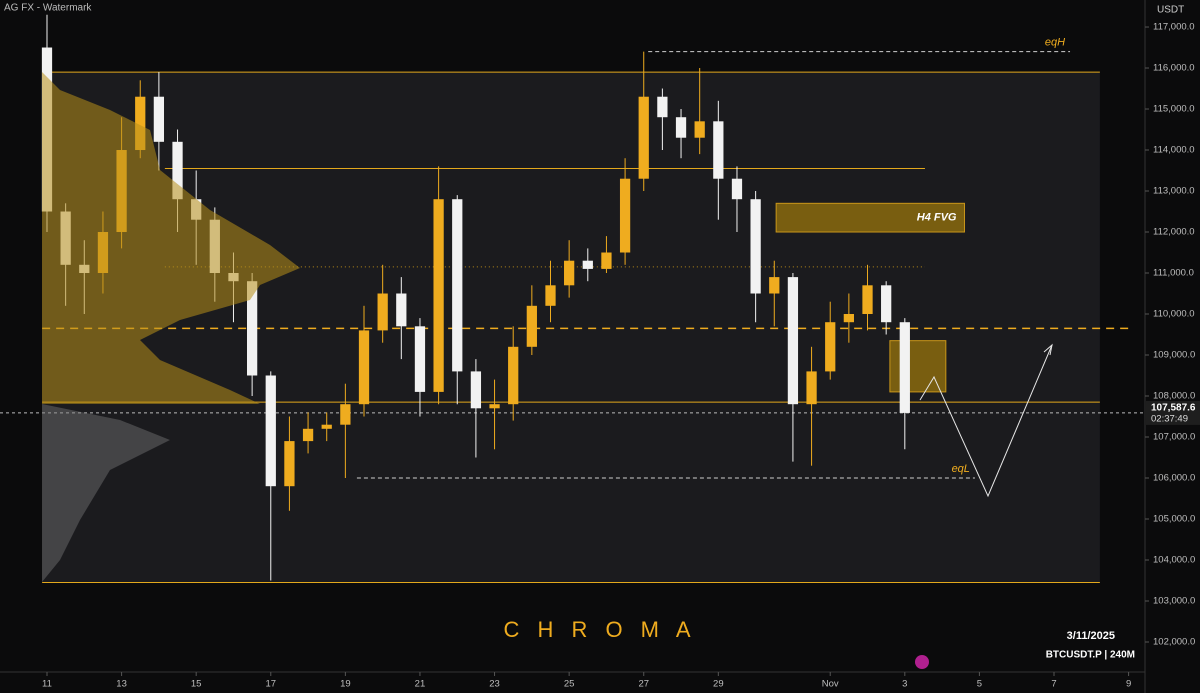 The height and width of the screenshot is (693, 1200). I want to click on y-tick-label: 107,000.0, so click(1174, 437).